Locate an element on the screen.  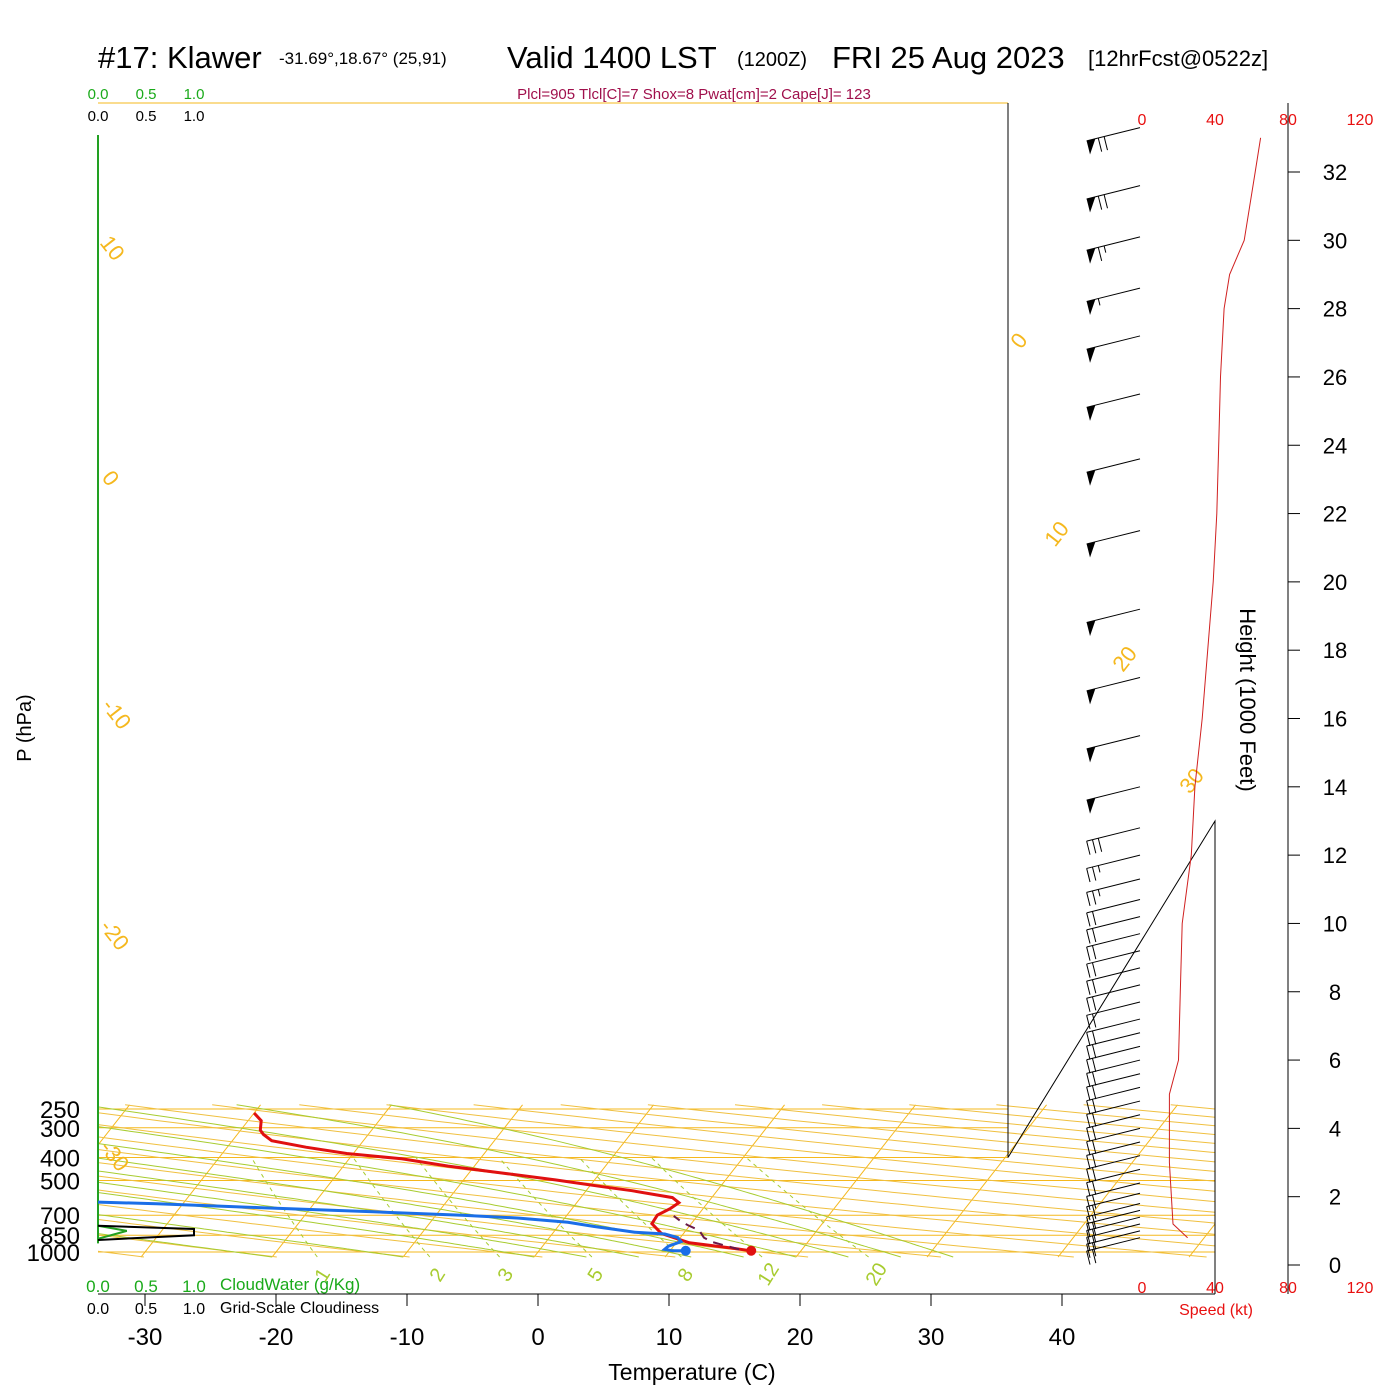
temperature-tick-label: -20 is located at coordinates (276, 1337).